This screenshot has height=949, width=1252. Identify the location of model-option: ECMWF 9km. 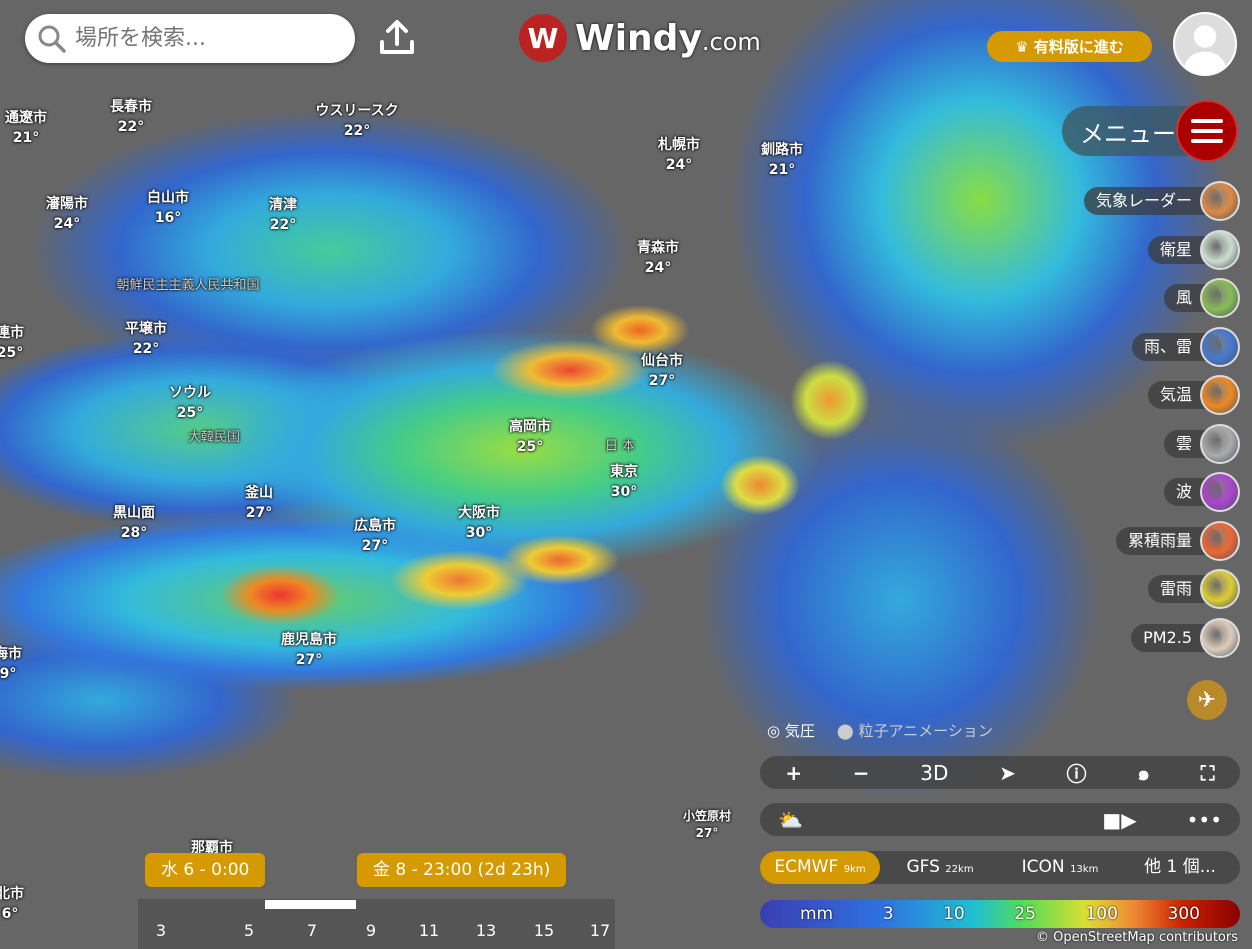
(820, 867).